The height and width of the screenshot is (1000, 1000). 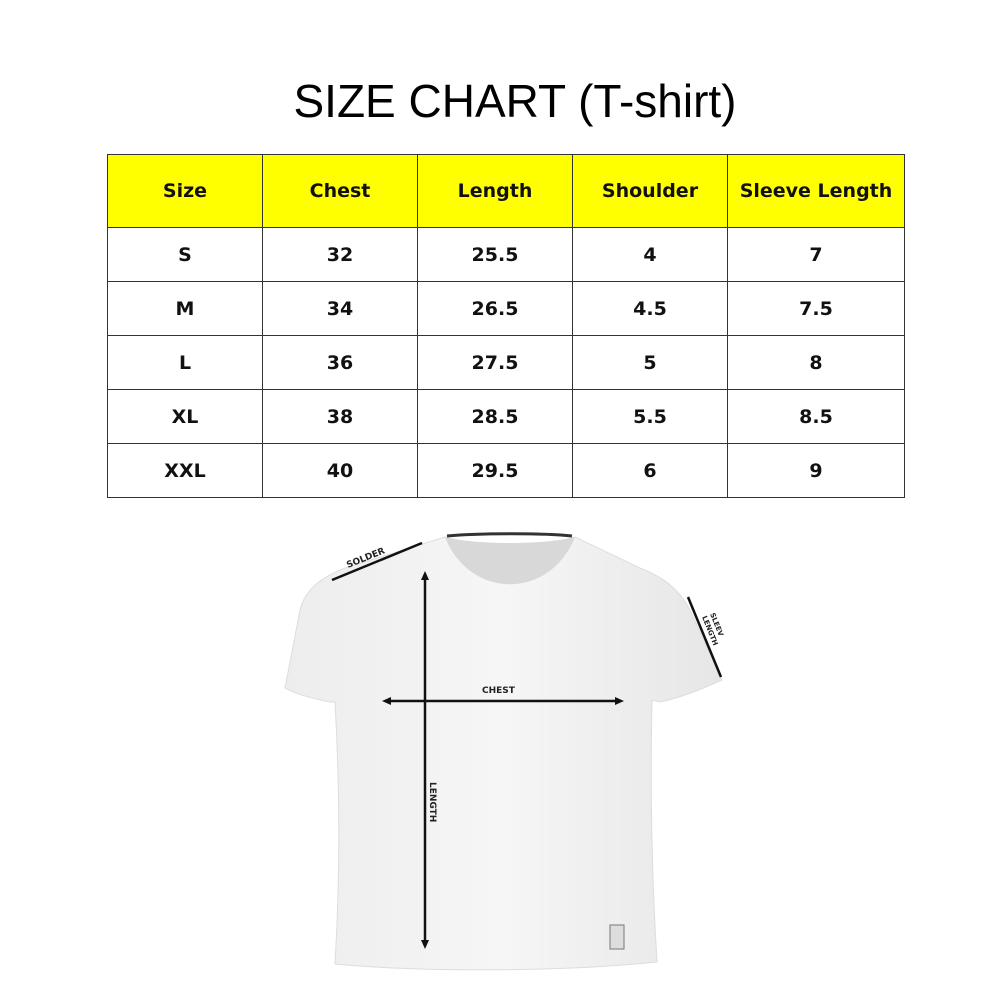 I want to click on table-cell-chest: 40, so click(x=340, y=470).